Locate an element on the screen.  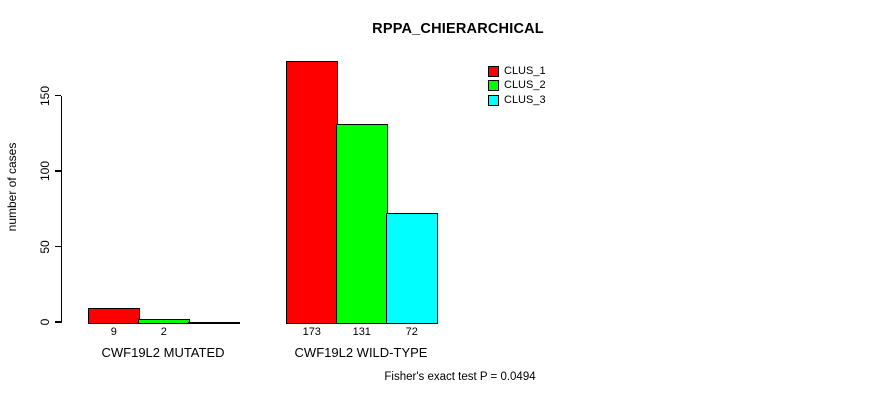
legend-label-clus-1: CLUS_1 is located at coordinates (525, 71).